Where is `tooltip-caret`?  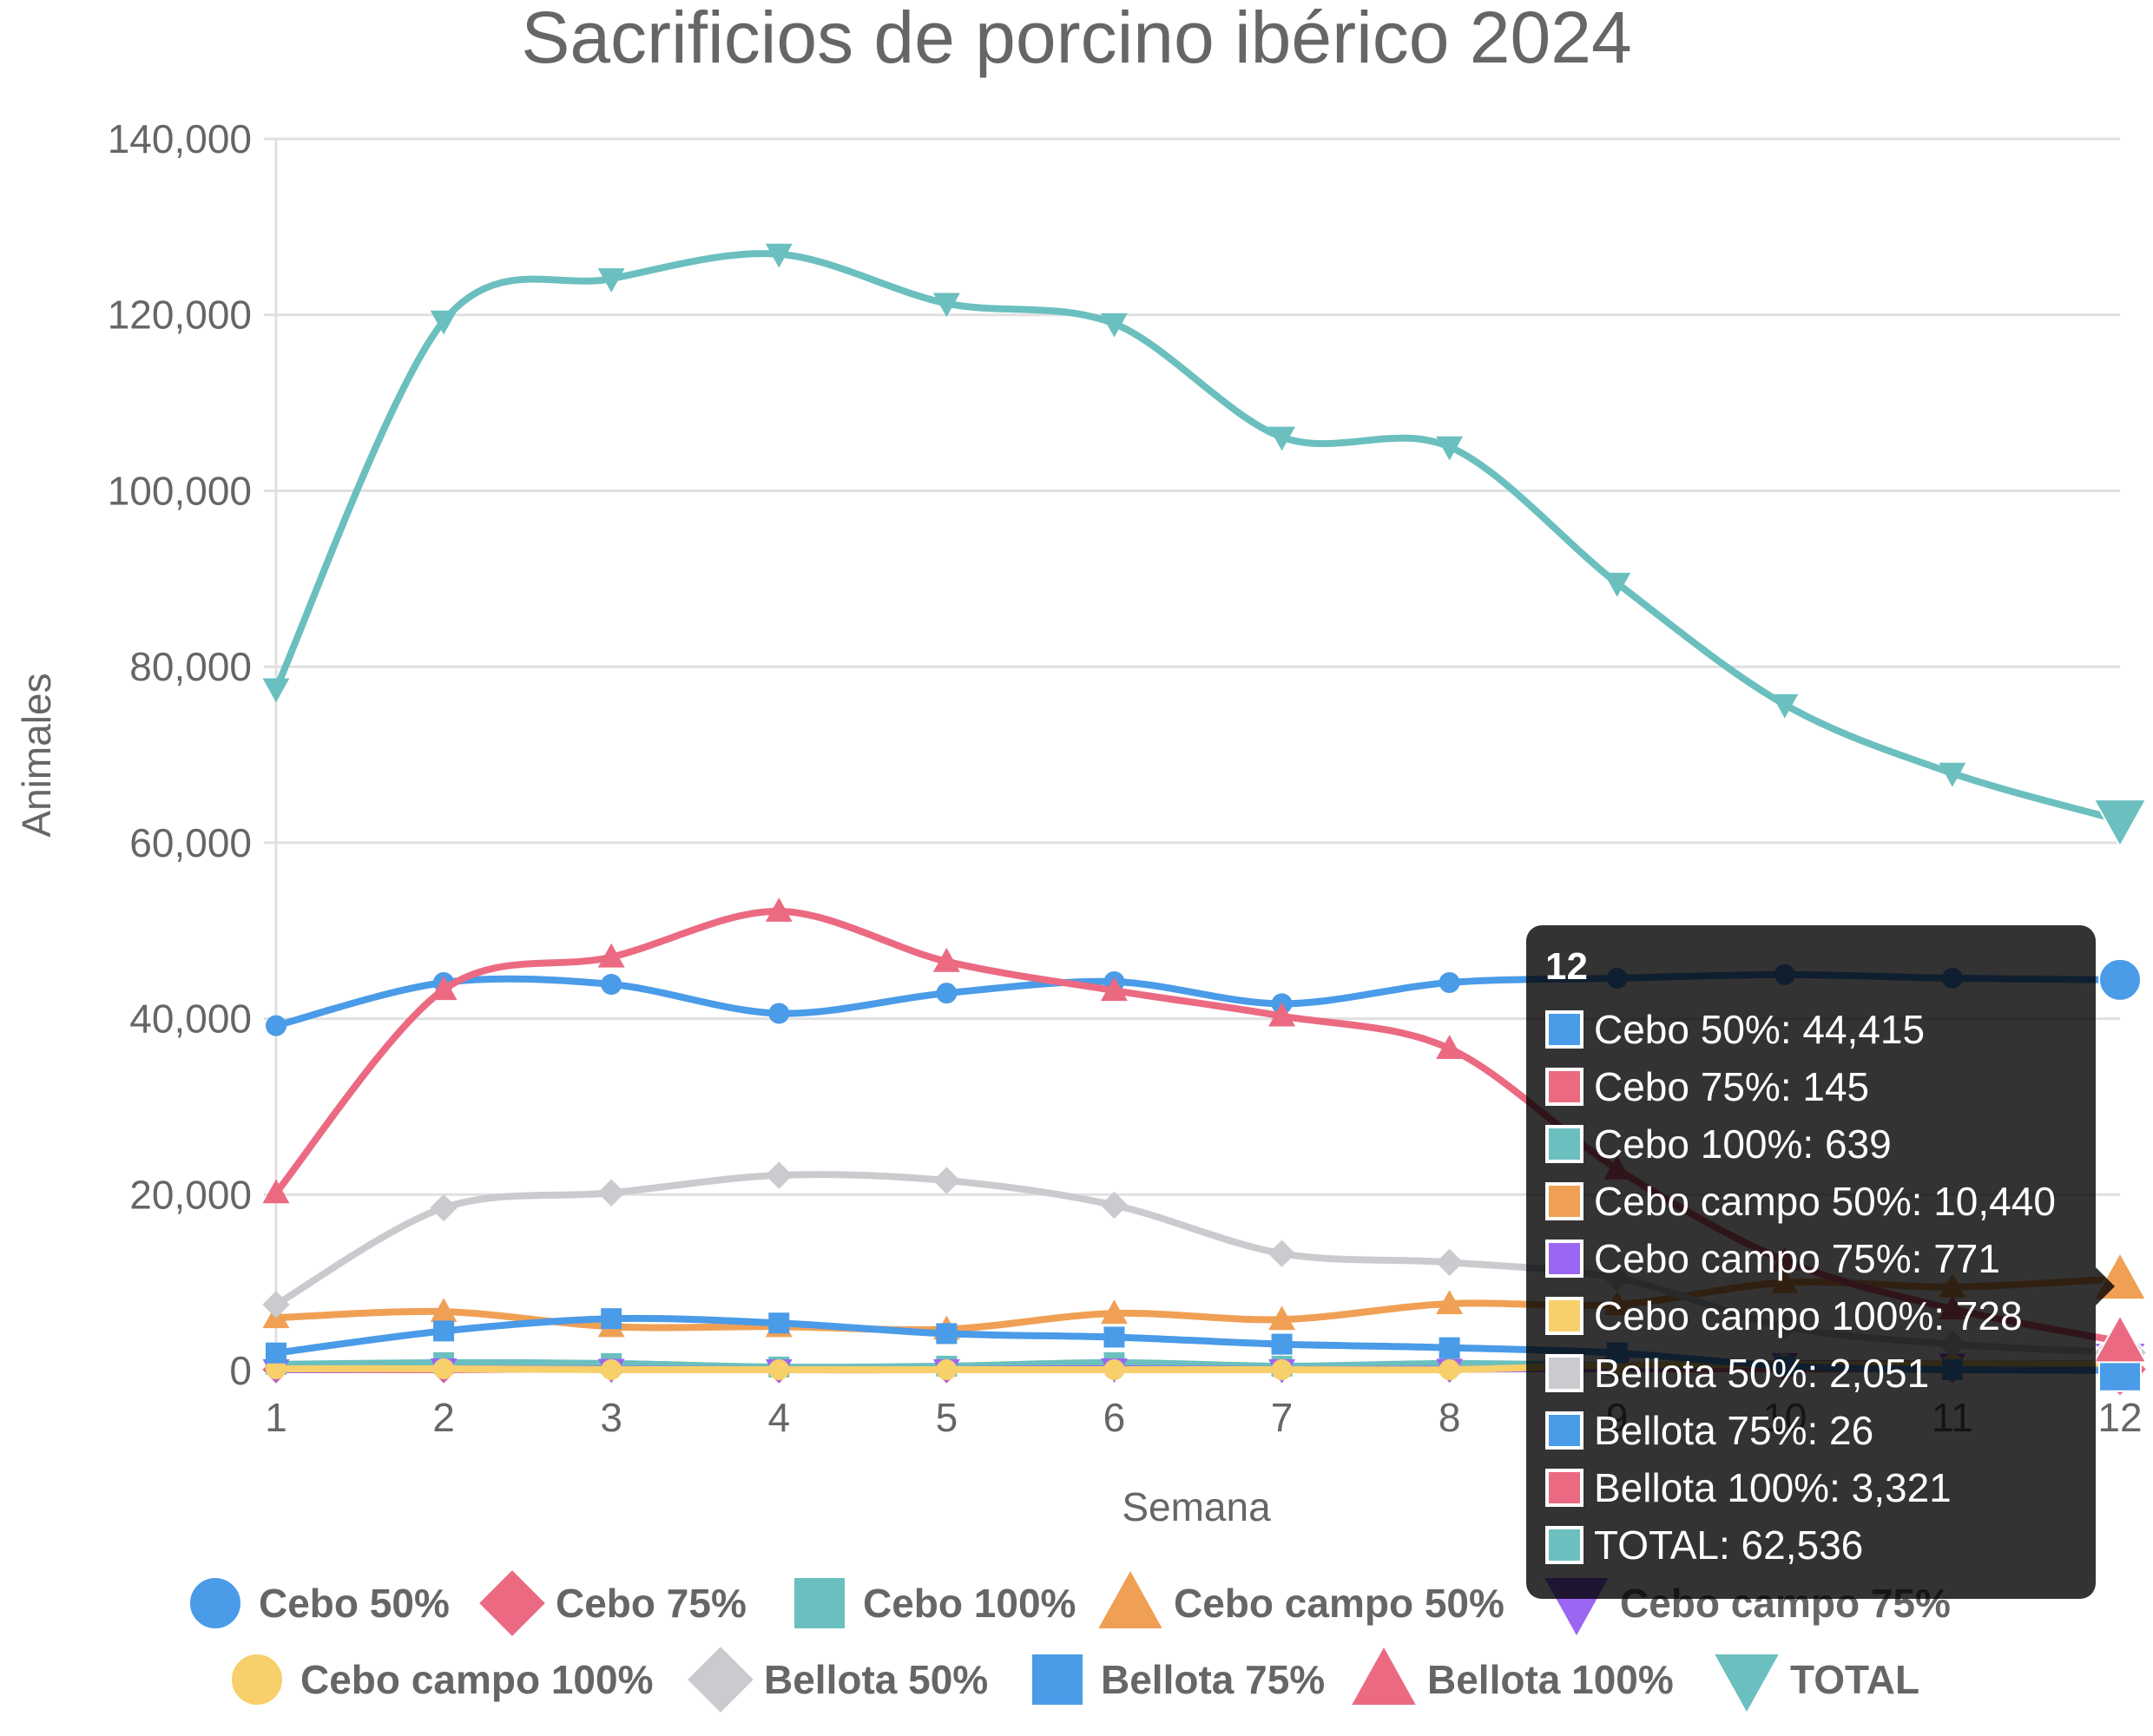 tooltip-caret is located at coordinates (2105, 1286).